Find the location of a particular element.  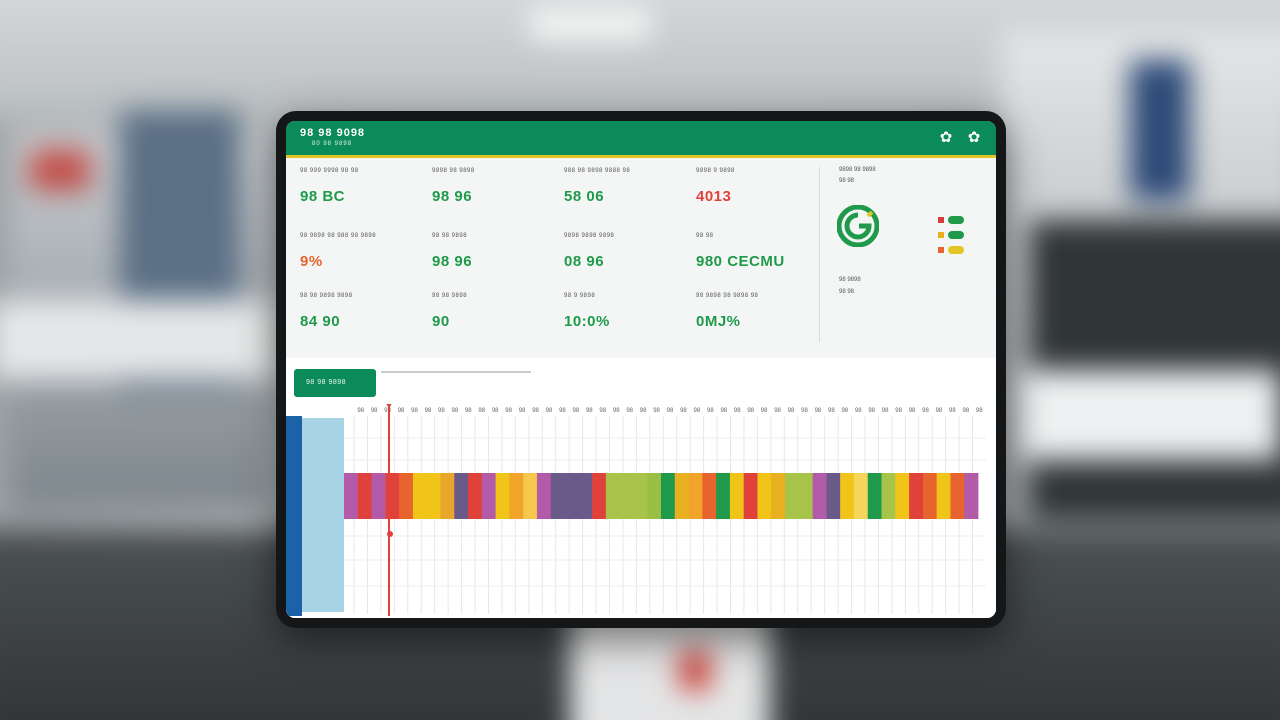

lane-marker is located at coordinates (294, 516).